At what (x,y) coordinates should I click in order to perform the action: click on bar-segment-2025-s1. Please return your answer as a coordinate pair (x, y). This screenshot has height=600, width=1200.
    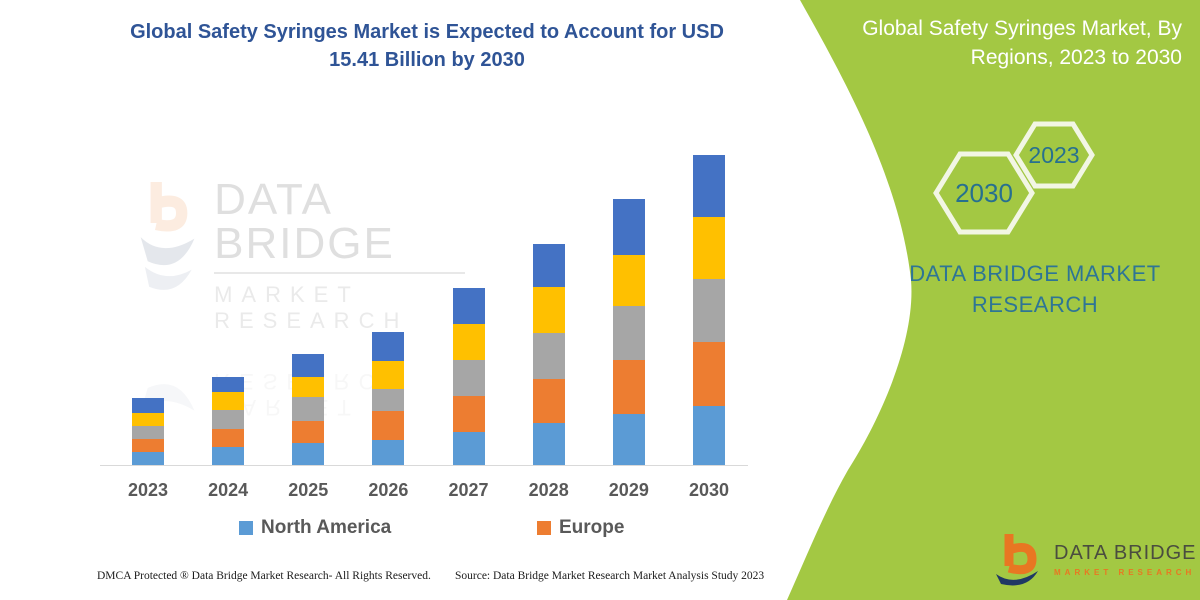
    Looking at the image, I should click on (308, 454).